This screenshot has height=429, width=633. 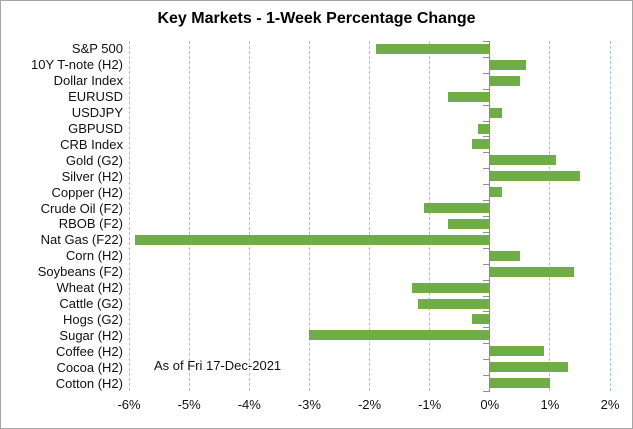 I want to click on x-axis-tick-label: -5%, so click(x=189, y=404).